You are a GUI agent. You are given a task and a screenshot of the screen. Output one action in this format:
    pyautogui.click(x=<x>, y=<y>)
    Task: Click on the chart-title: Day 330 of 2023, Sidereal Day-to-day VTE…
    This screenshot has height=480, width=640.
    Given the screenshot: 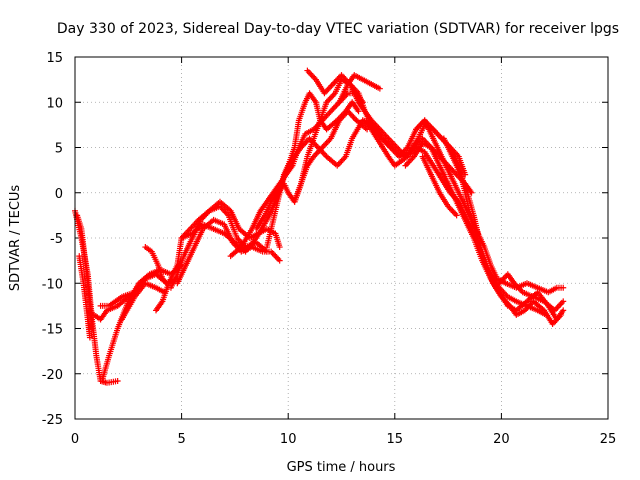 What is the action you would take?
    pyautogui.click(x=338, y=29)
    